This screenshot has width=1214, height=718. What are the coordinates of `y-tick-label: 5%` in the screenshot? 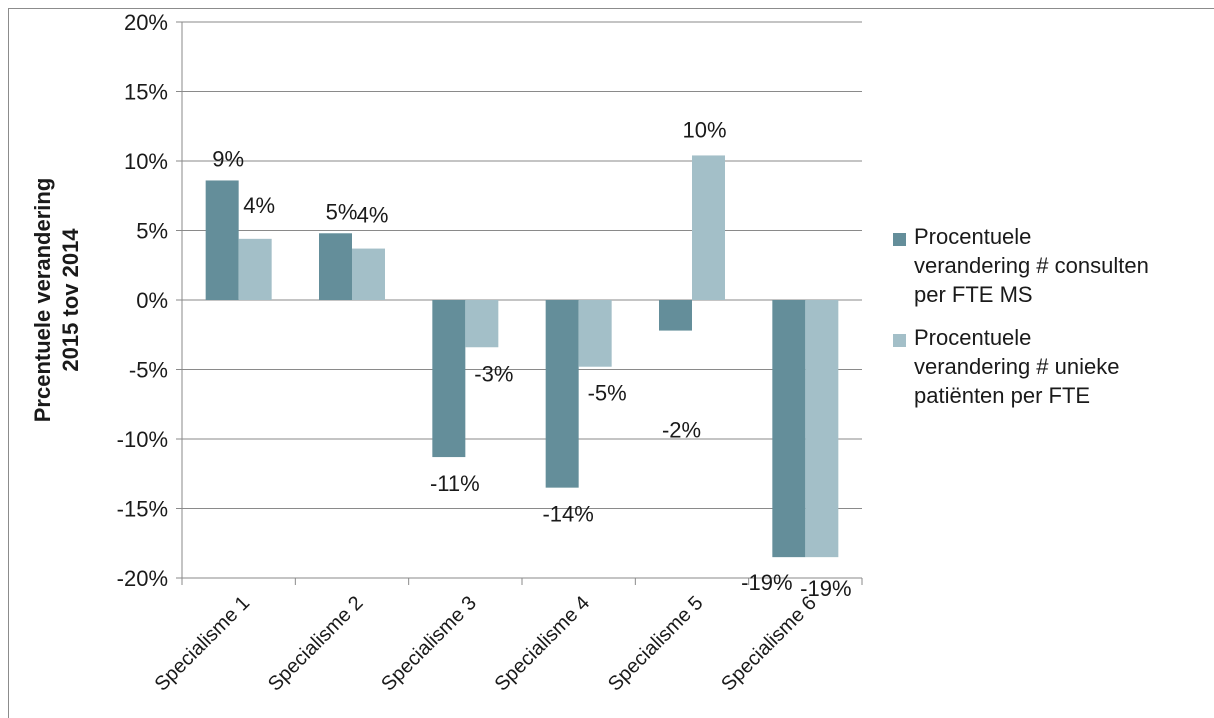 It's located at (152, 231).